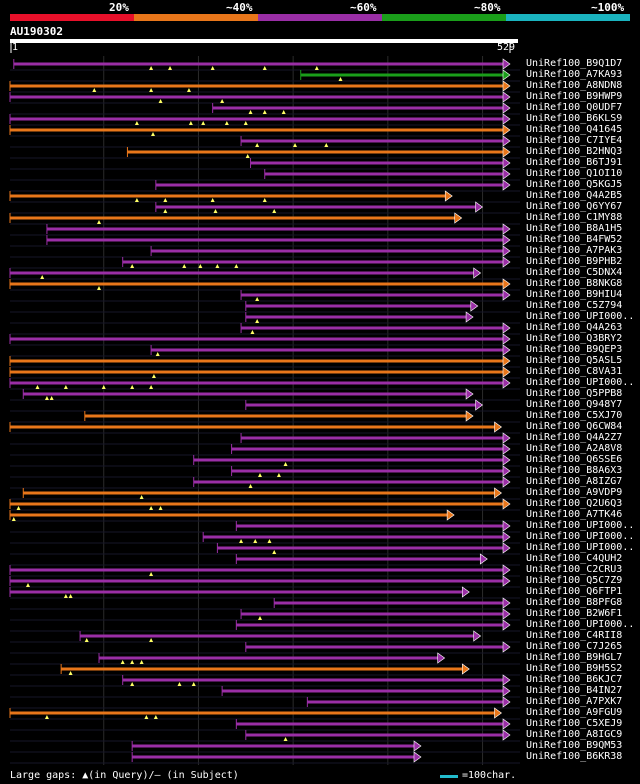  Describe the element at coordinates (574, 492) in the screenshot. I see `hit-label: UniRef100_A9VDP9` at that location.